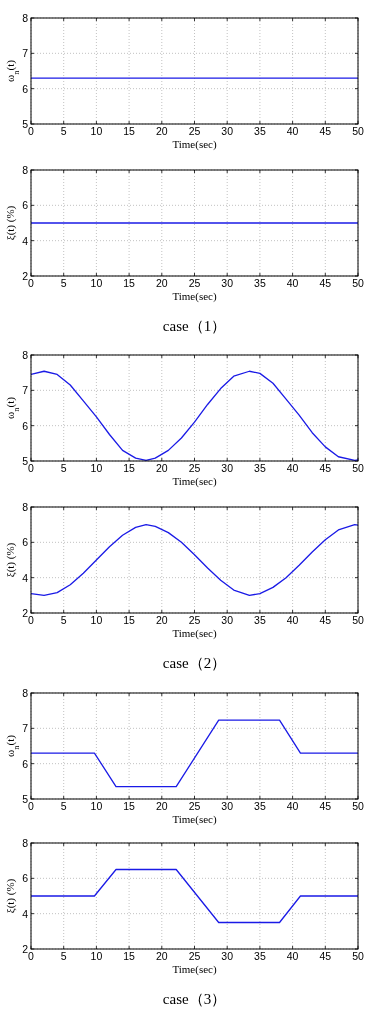  Describe the element at coordinates (194, 999) in the screenshot. I see `text: case（3）` at that location.